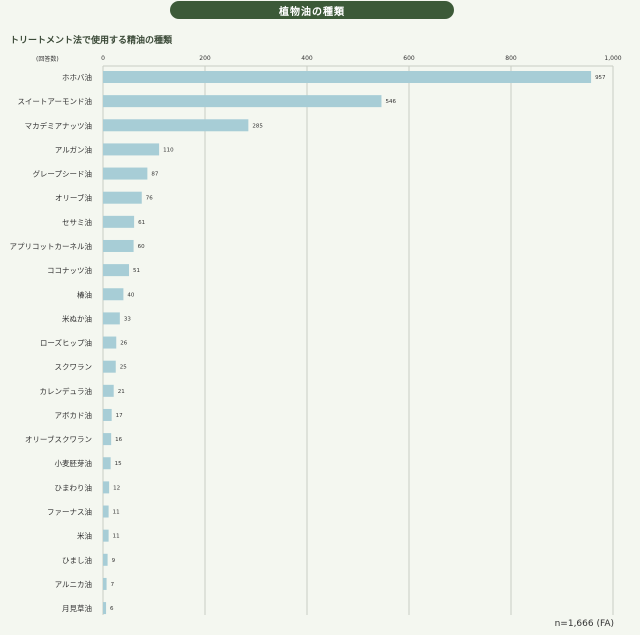  Describe the element at coordinates (149, 199) in the screenshot. I see `value-label: 76` at that location.